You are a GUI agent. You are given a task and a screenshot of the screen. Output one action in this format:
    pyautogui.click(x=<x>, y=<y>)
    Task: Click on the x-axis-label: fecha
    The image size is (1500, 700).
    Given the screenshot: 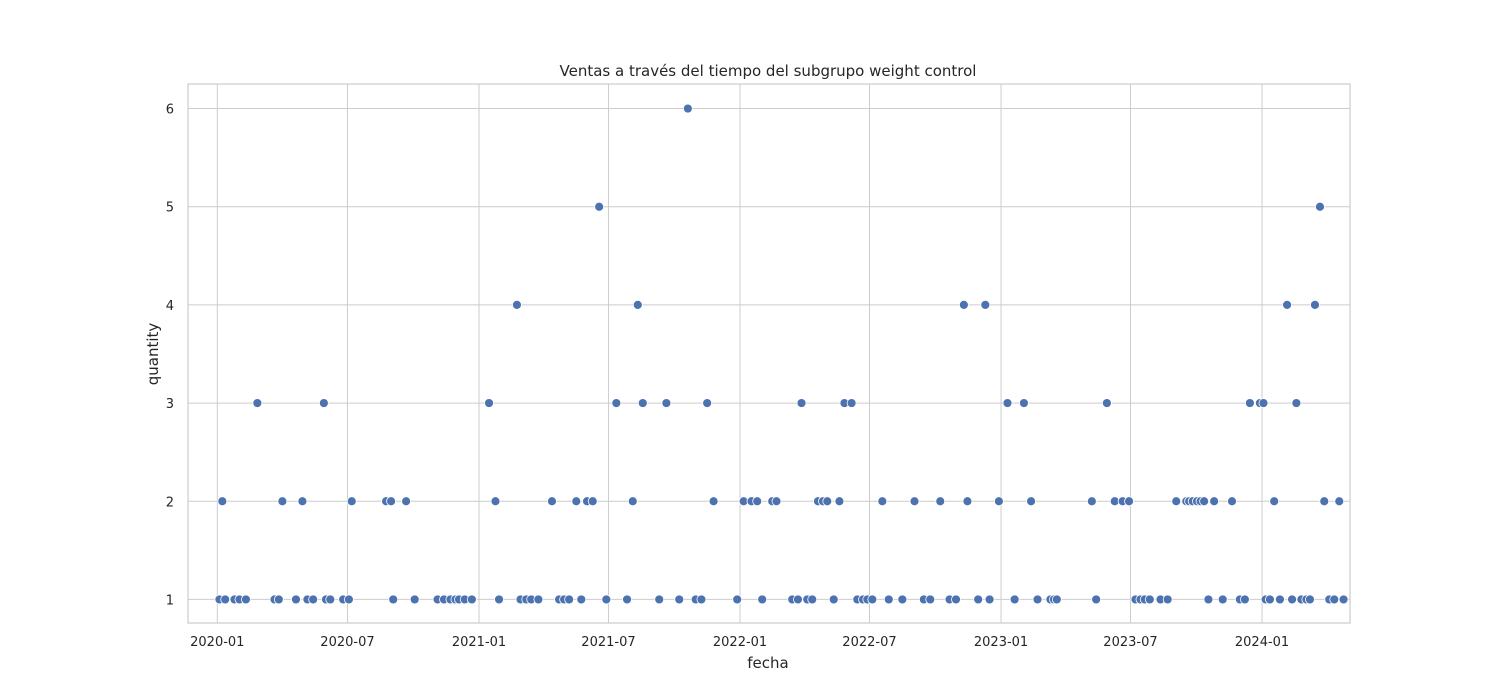 What is the action you would take?
    pyautogui.click(x=767, y=663)
    